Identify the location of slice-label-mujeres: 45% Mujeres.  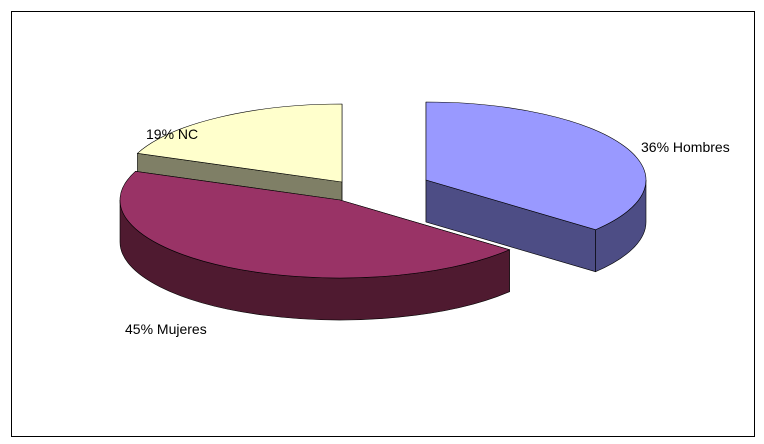
(166, 329).